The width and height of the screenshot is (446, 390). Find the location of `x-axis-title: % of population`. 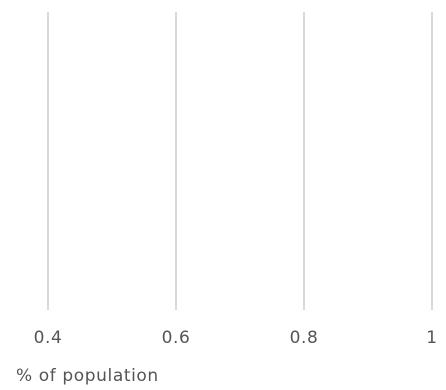

x-axis-title: % of population is located at coordinates (87, 376).